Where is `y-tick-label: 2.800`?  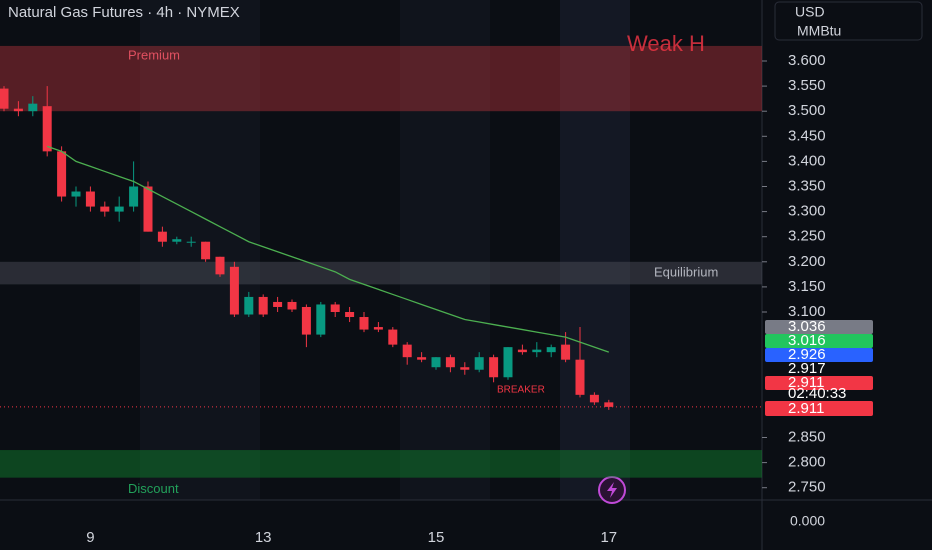
y-tick-label: 2.800 is located at coordinates (807, 462).